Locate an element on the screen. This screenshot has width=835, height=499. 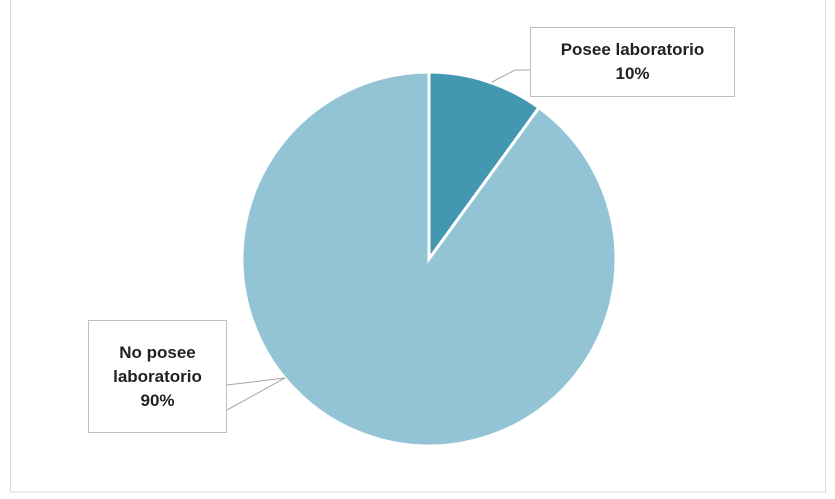
label-value: 10% is located at coordinates (632, 73).